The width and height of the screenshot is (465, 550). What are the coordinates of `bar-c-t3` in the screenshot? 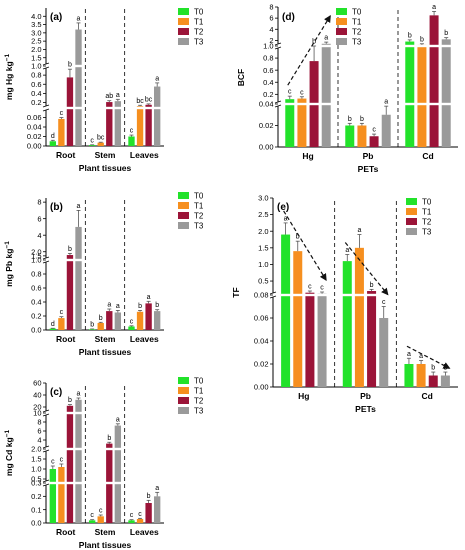 It's located at (157, 509).